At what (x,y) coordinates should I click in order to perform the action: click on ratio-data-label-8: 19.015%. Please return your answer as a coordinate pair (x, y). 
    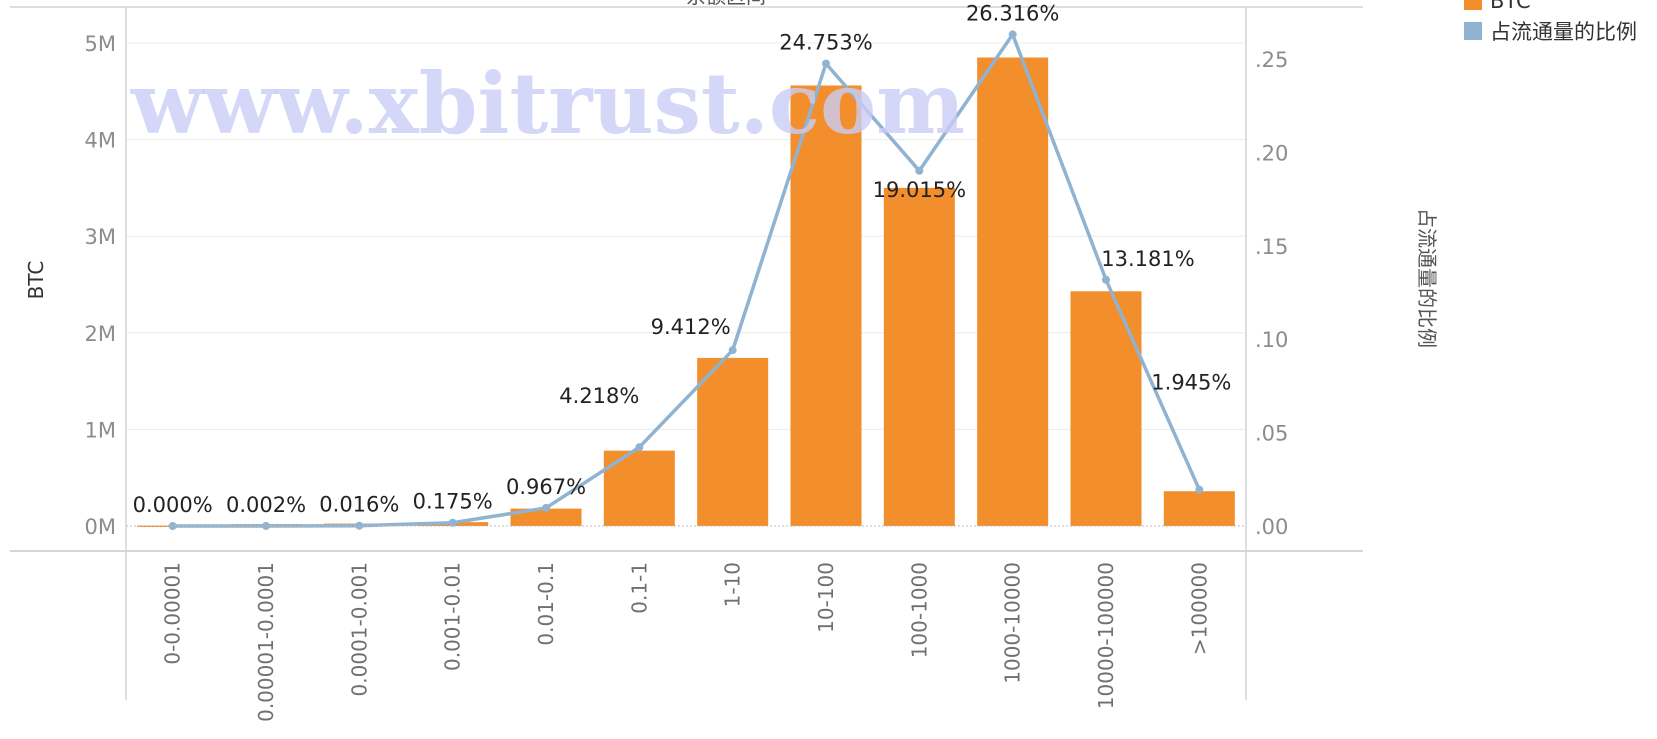
    Looking at the image, I should click on (919, 190).